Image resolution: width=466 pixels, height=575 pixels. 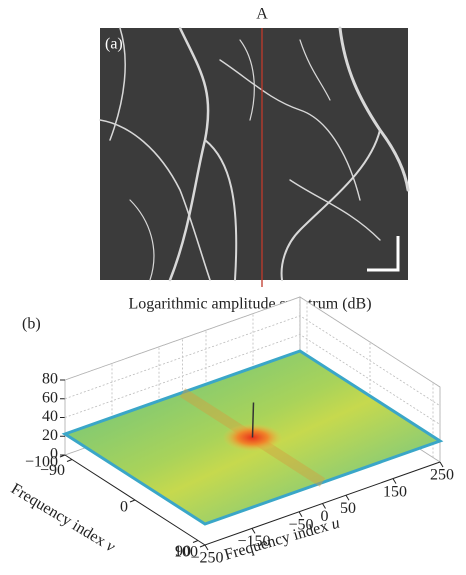 What do you see at coordinates (50, 379) in the screenshot?
I see `z-tick-label: 80` at bounding box center [50, 379].